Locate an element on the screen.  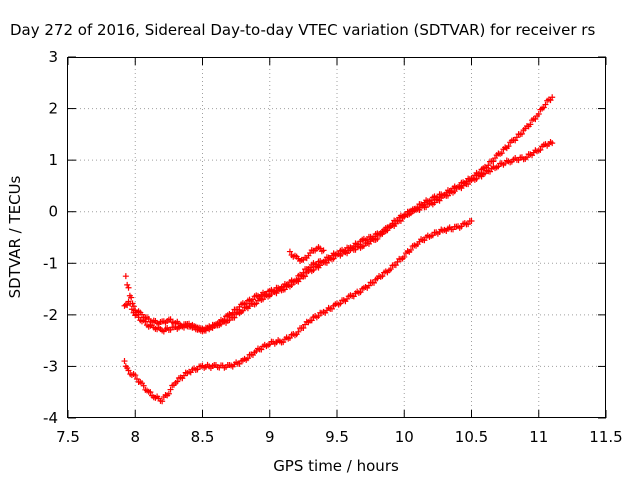
x-tick-label: 10 is located at coordinates (404, 437).